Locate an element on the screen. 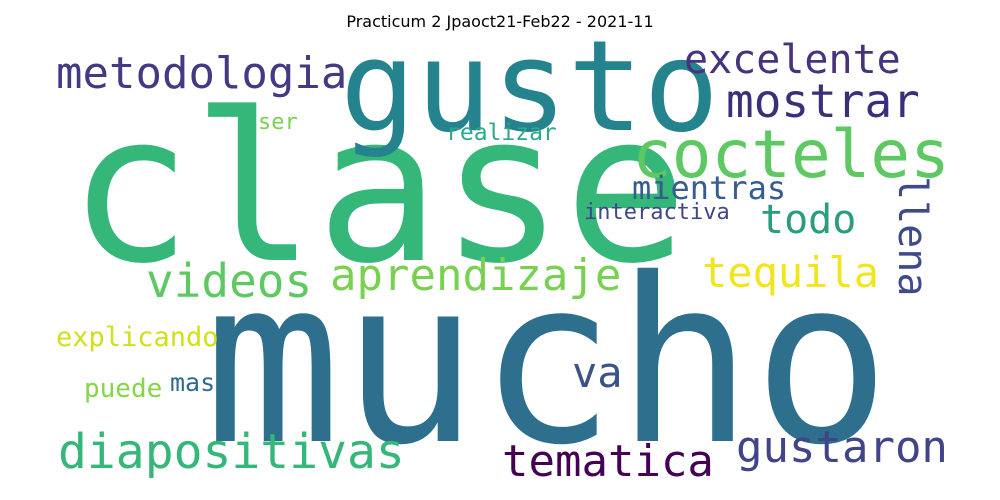  word-mientras: mientras is located at coordinates (709, 188).